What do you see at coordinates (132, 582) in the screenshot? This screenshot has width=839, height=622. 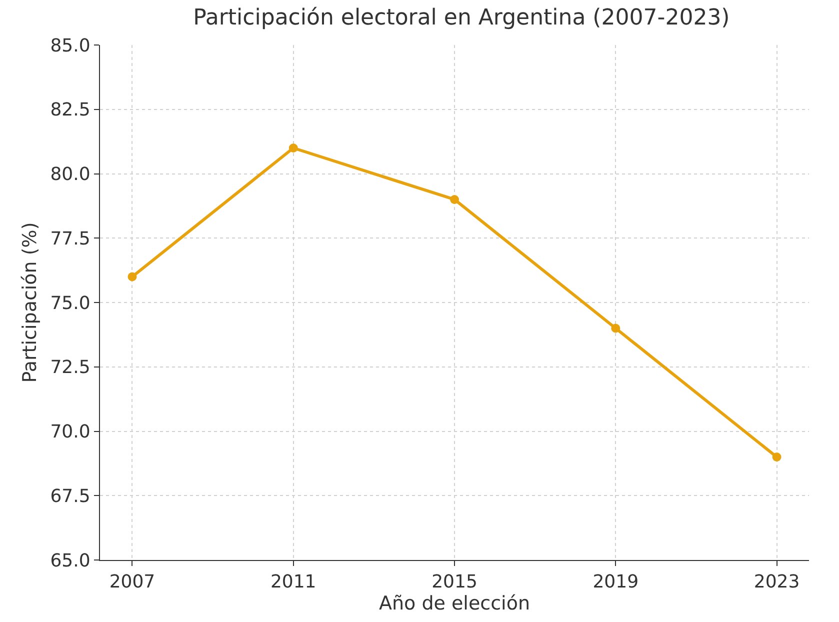 I see `x-tick-label: 2007` at bounding box center [132, 582].